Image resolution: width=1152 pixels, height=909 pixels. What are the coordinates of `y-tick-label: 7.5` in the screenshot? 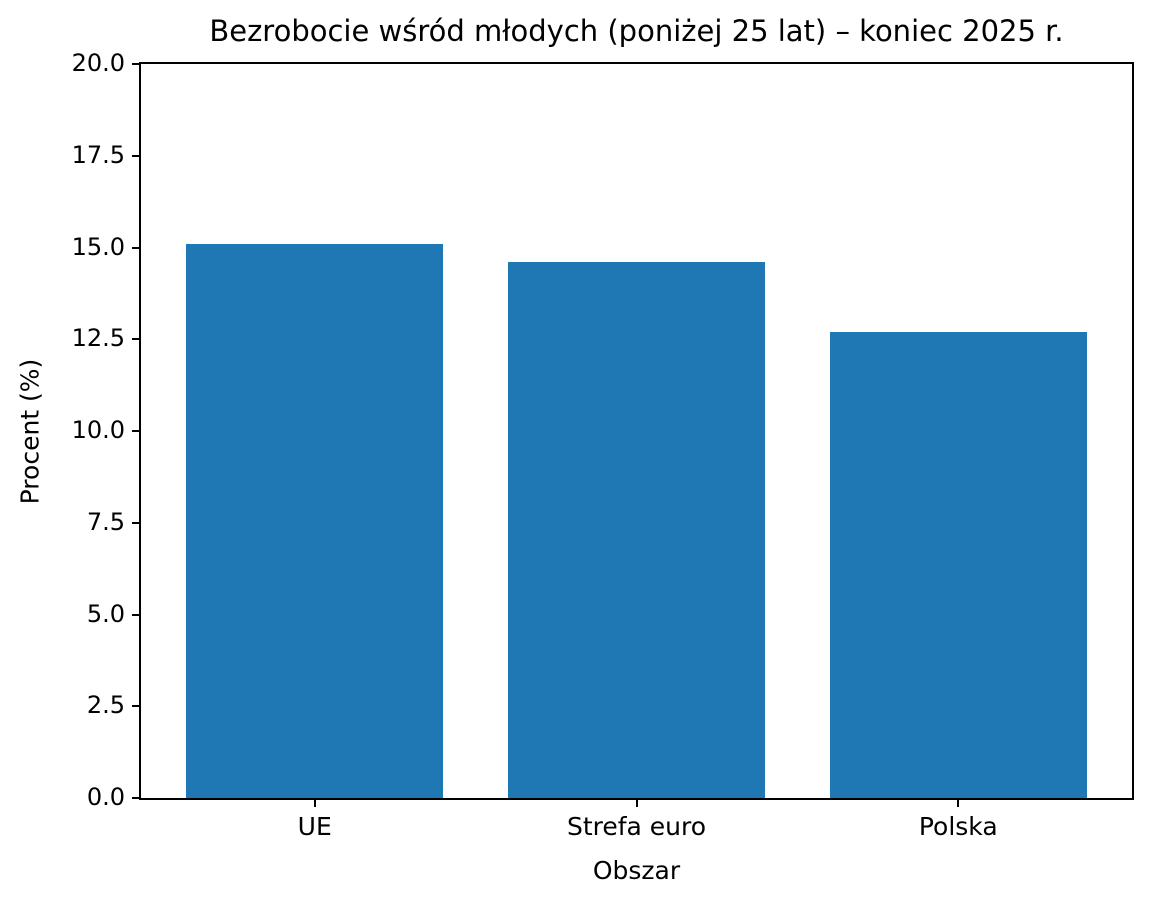 It's located at (105, 521).